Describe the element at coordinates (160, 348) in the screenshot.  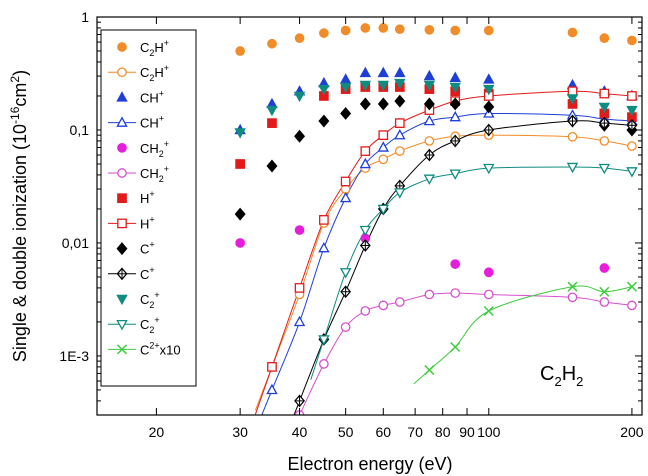
I see `legend-label: C2+x10` at that location.